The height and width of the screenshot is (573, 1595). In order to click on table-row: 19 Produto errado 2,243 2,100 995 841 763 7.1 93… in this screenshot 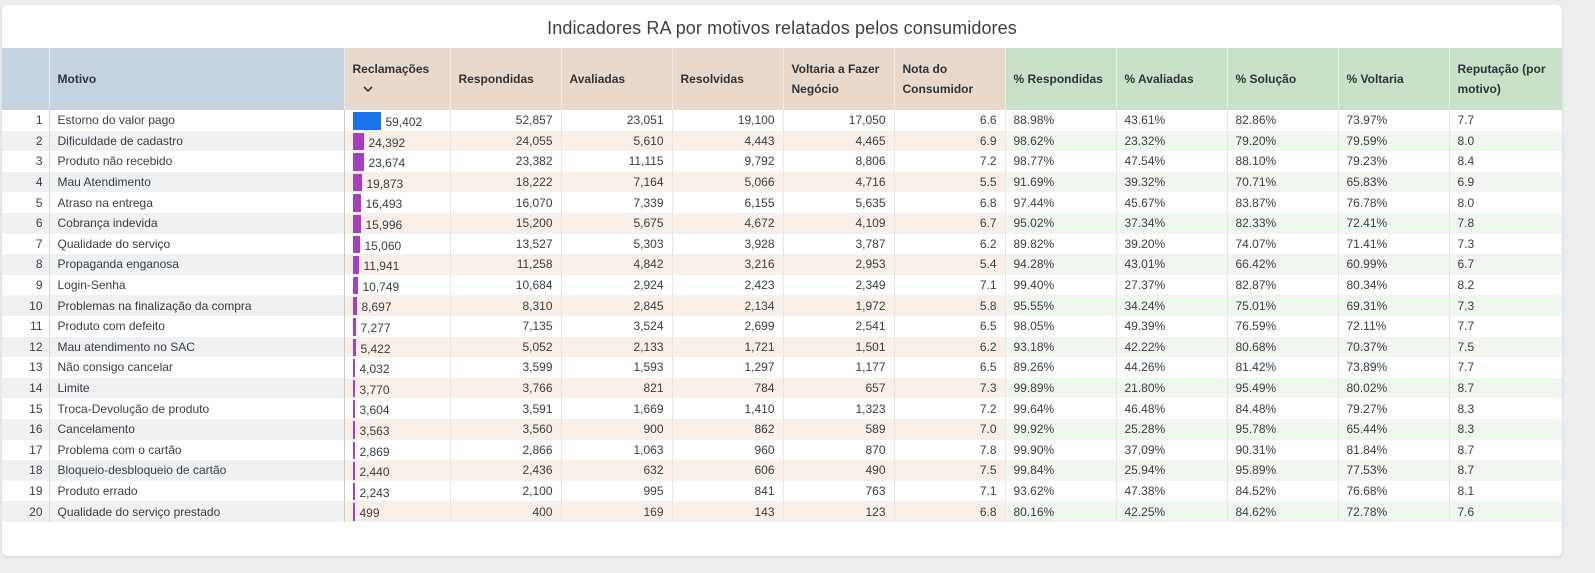, I will do `click(782, 491)`.